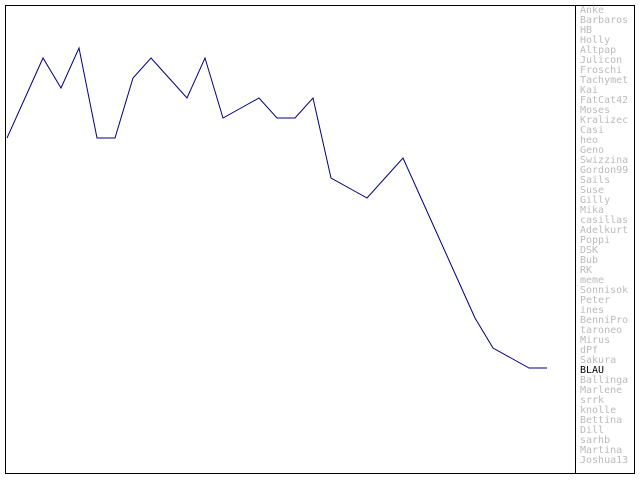 Image resolution: width=640 pixels, height=480 pixels. What do you see at coordinates (589, 90) in the screenshot?
I see `rank-label: Kai` at bounding box center [589, 90].